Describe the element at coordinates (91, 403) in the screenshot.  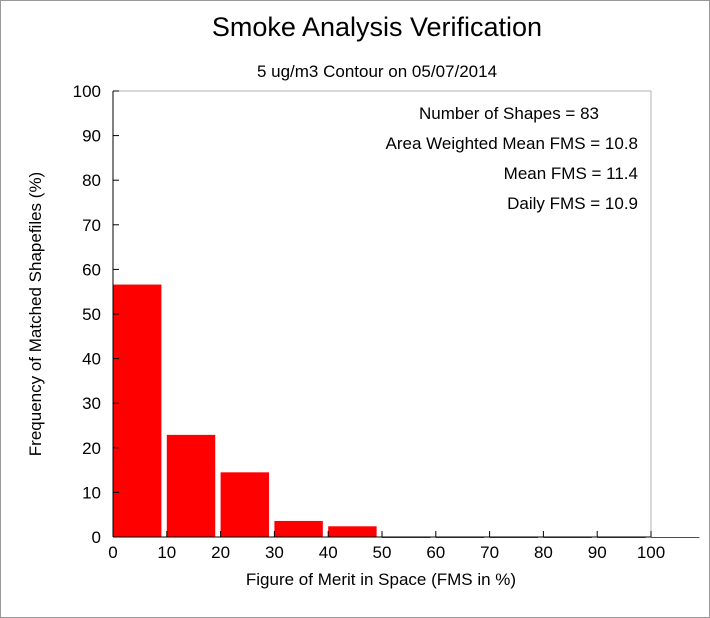
I see `y-tick-label-30: 30` at that location.